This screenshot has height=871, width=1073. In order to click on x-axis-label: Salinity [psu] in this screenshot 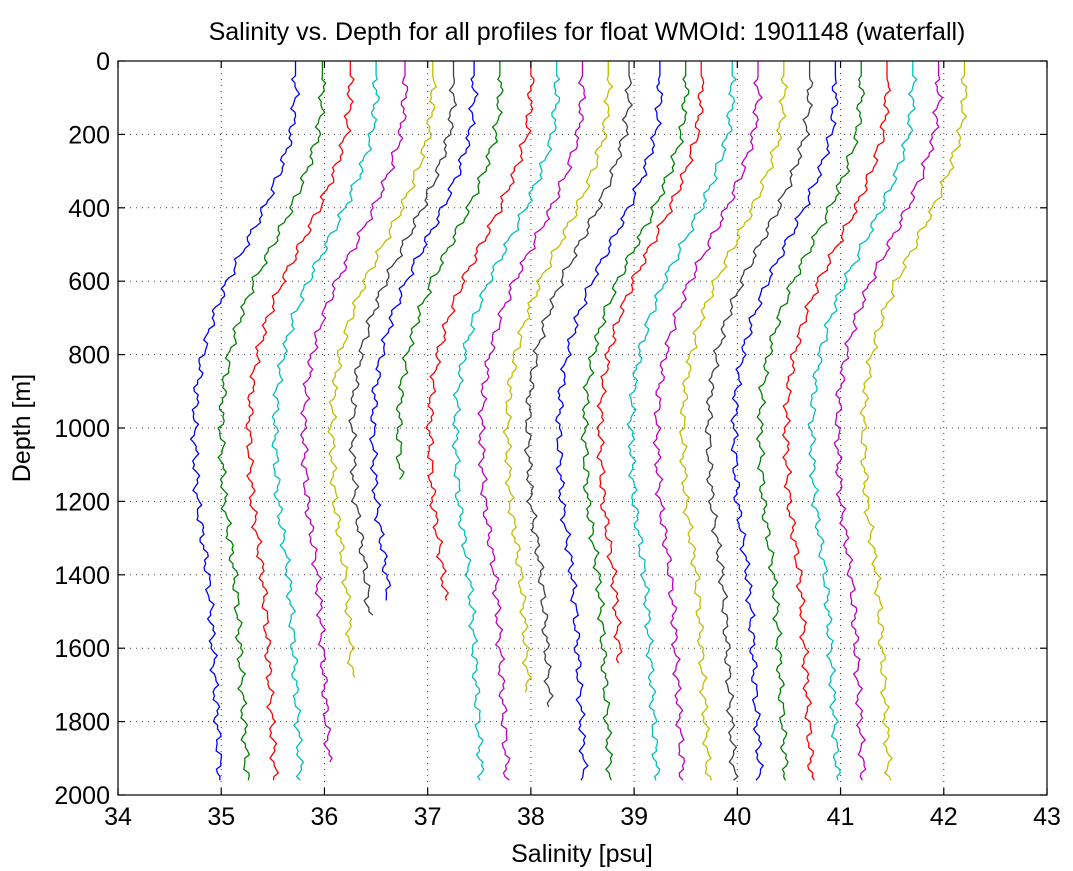, I will do `click(582, 854)`.